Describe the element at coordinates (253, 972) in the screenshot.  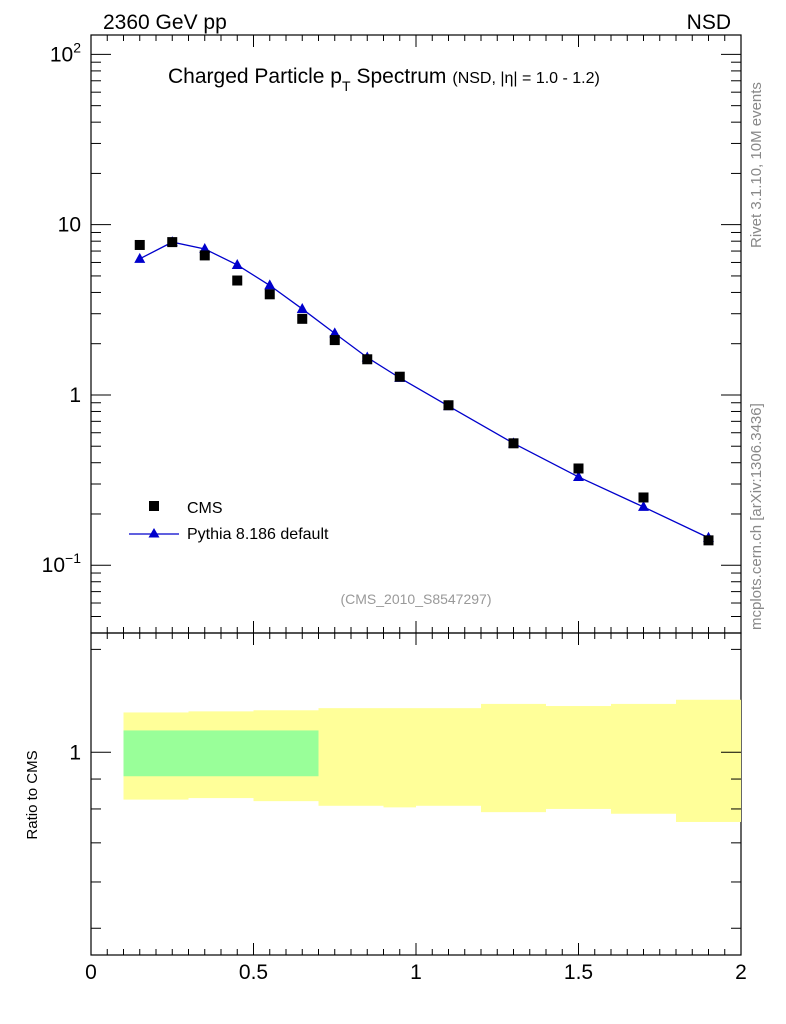
I see `x-tick-label: 0.5` at that location.